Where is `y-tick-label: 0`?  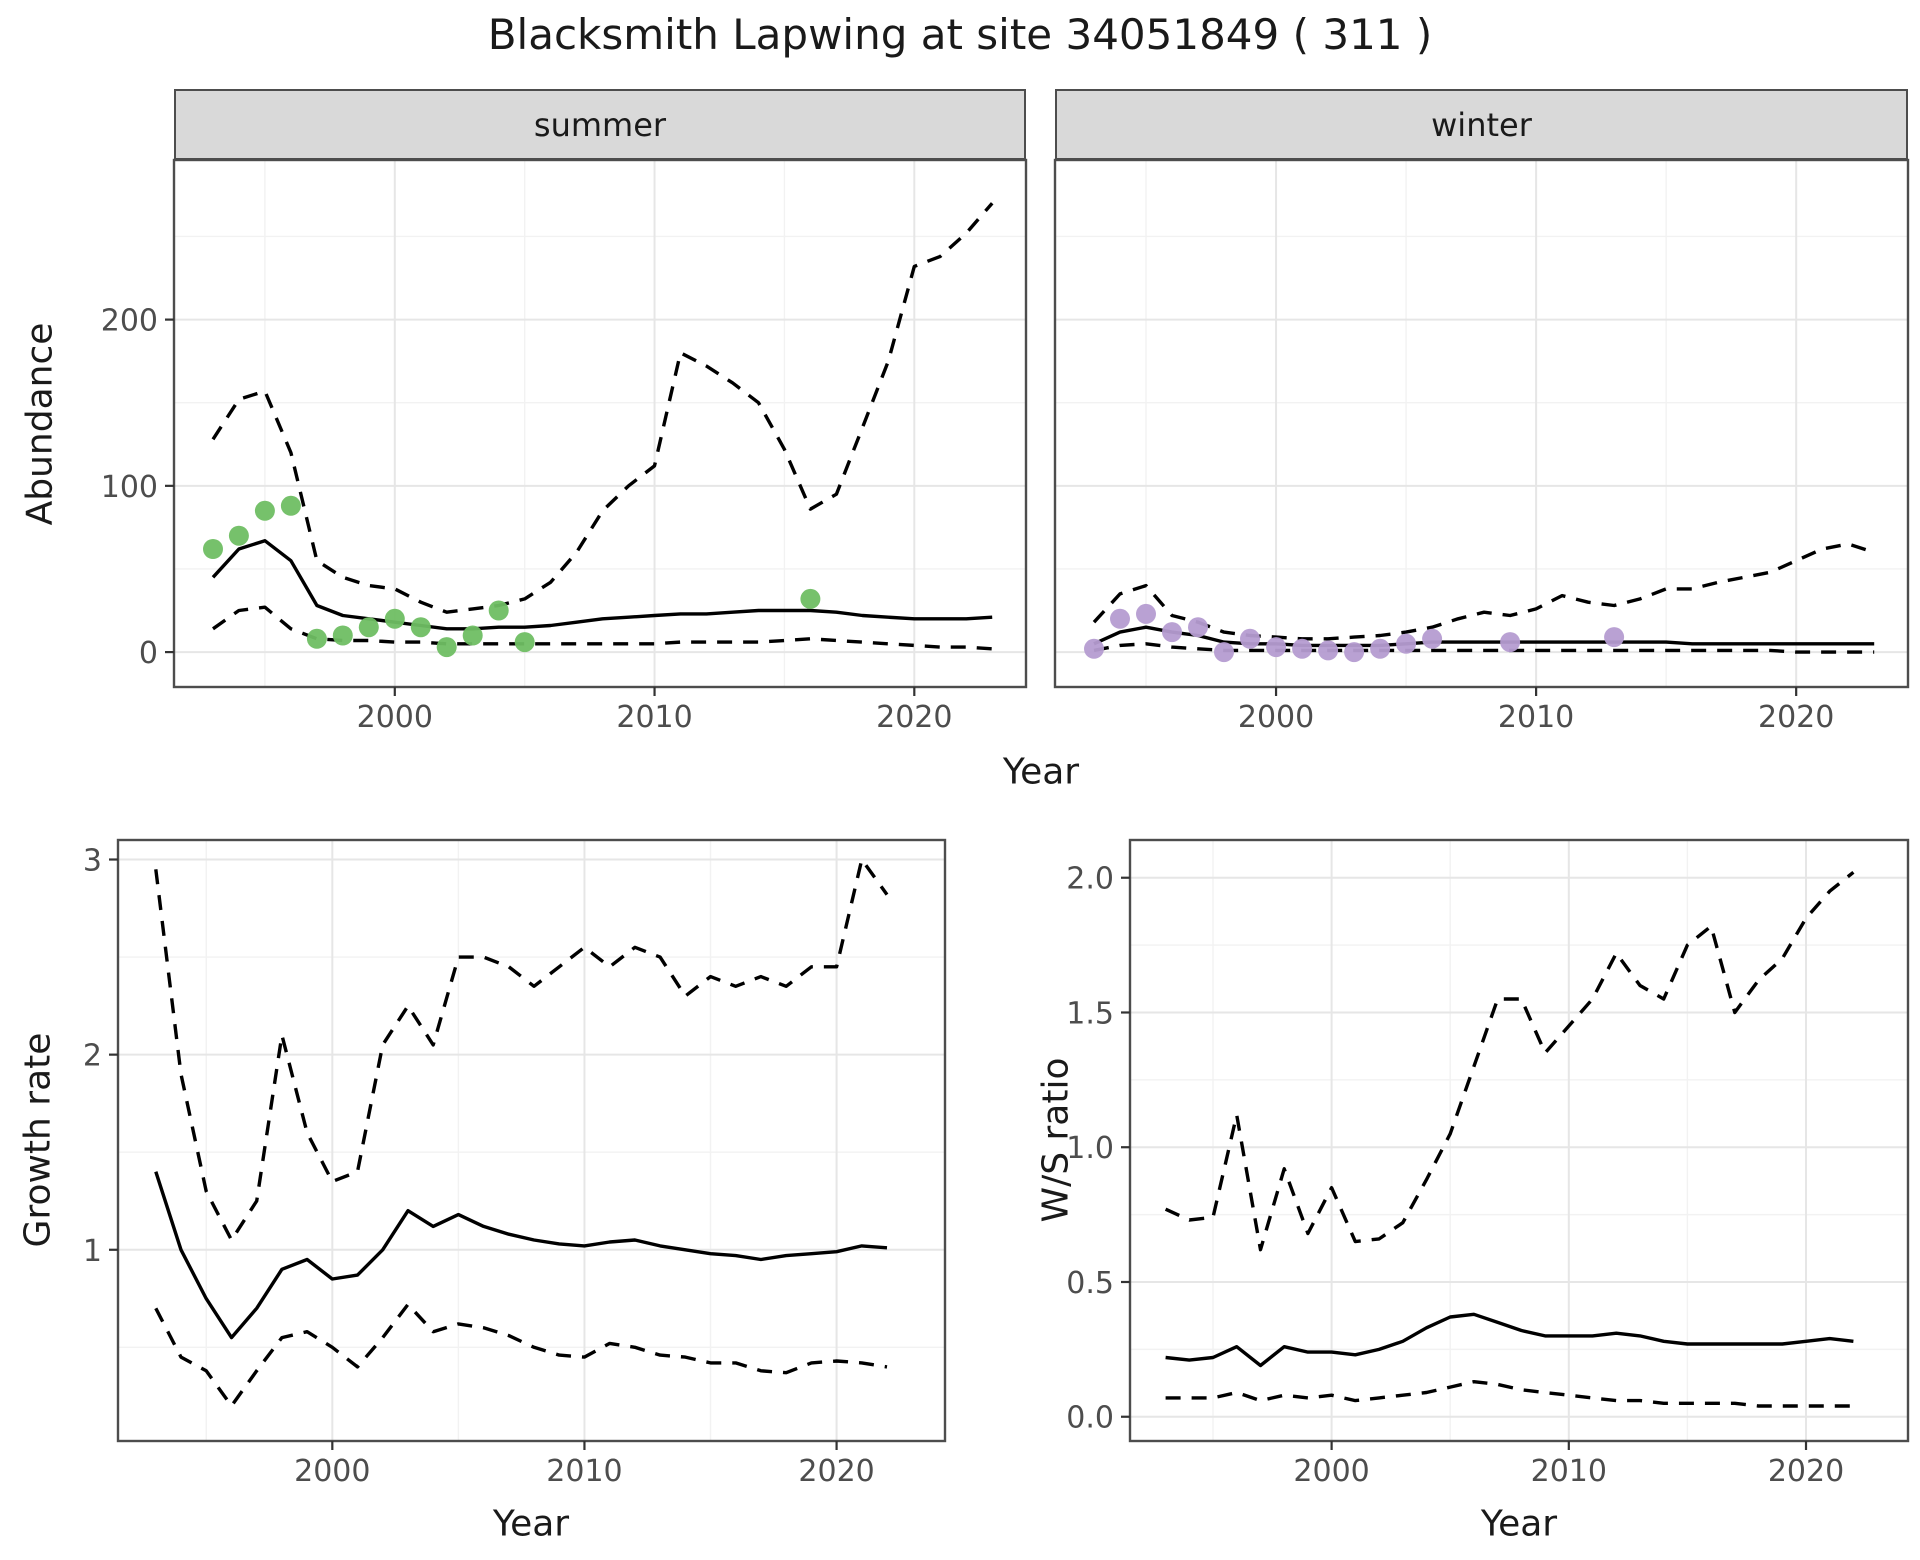 y-tick-label: 0 is located at coordinates (148, 653).